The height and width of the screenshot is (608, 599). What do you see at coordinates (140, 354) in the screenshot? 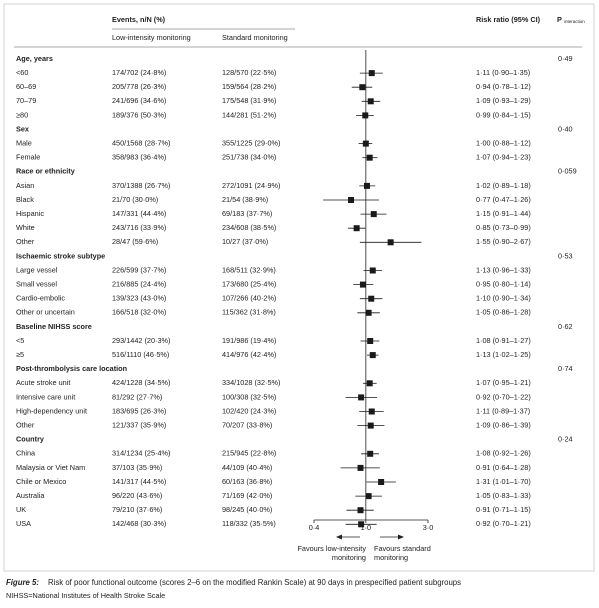
I see `low-events: 516/1110 (46·5%)` at bounding box center [140, 354].